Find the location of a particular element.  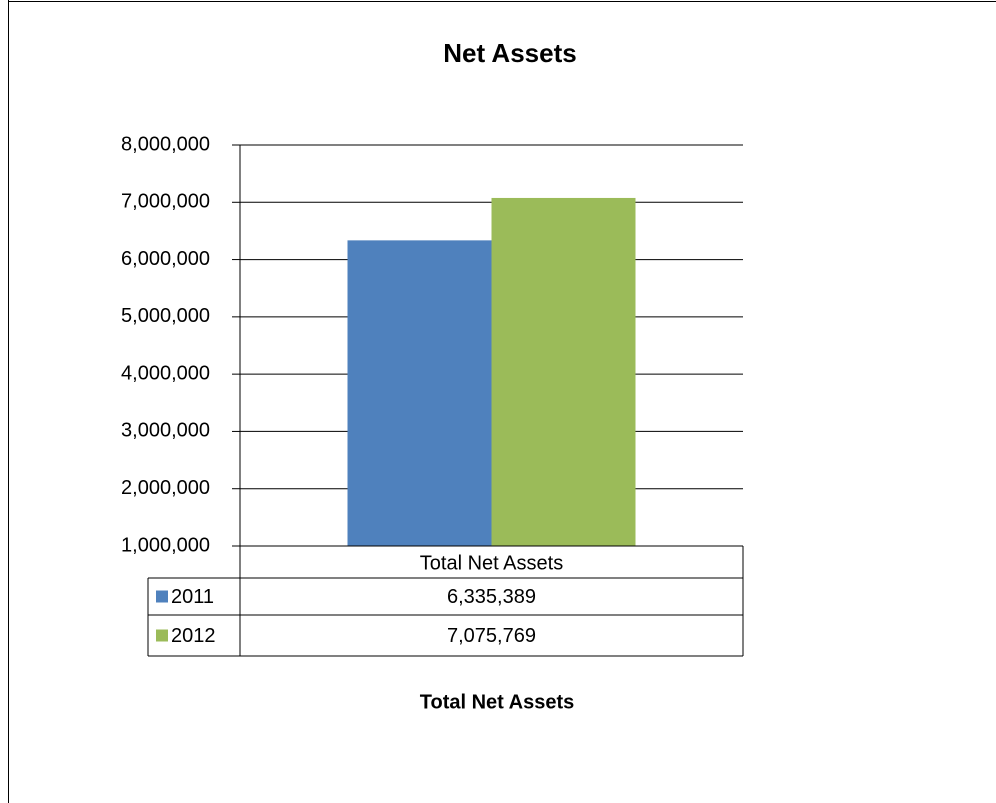

y-tick-label: 3,000,000 is located at coordinates (165, 431).